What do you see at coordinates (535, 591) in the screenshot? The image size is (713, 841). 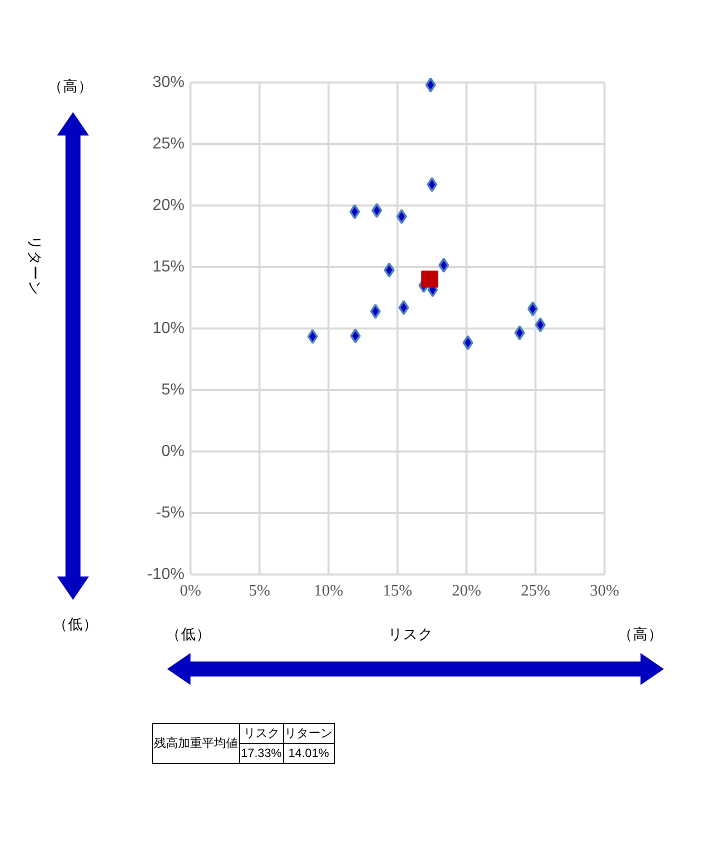 I see `x-tick-label: 25%` at bounding box center [535, 591].